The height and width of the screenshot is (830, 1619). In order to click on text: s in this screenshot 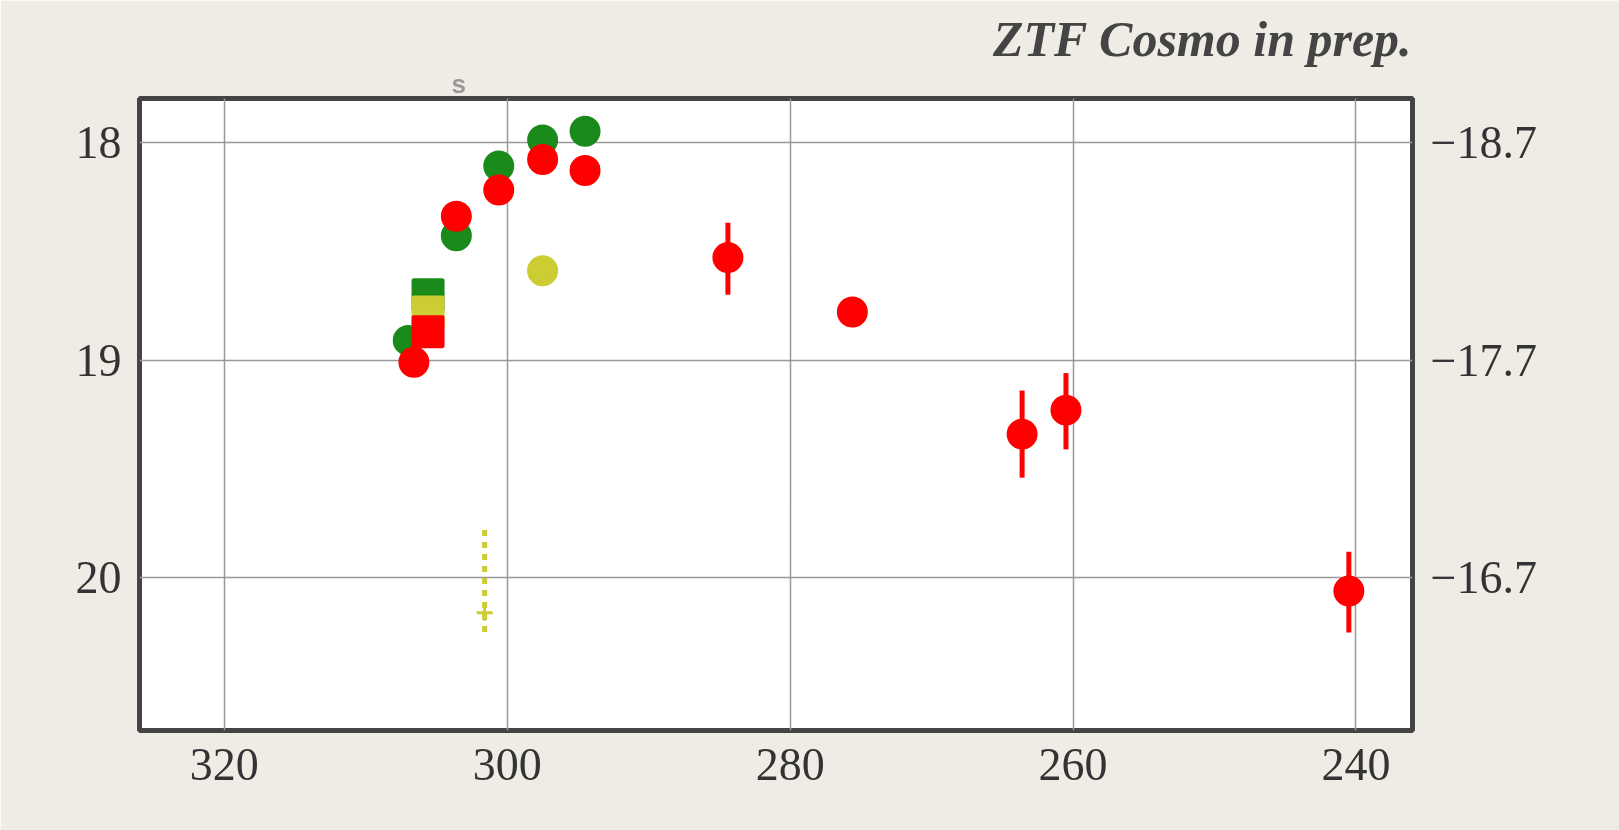, I will do `click(458, 83)`.